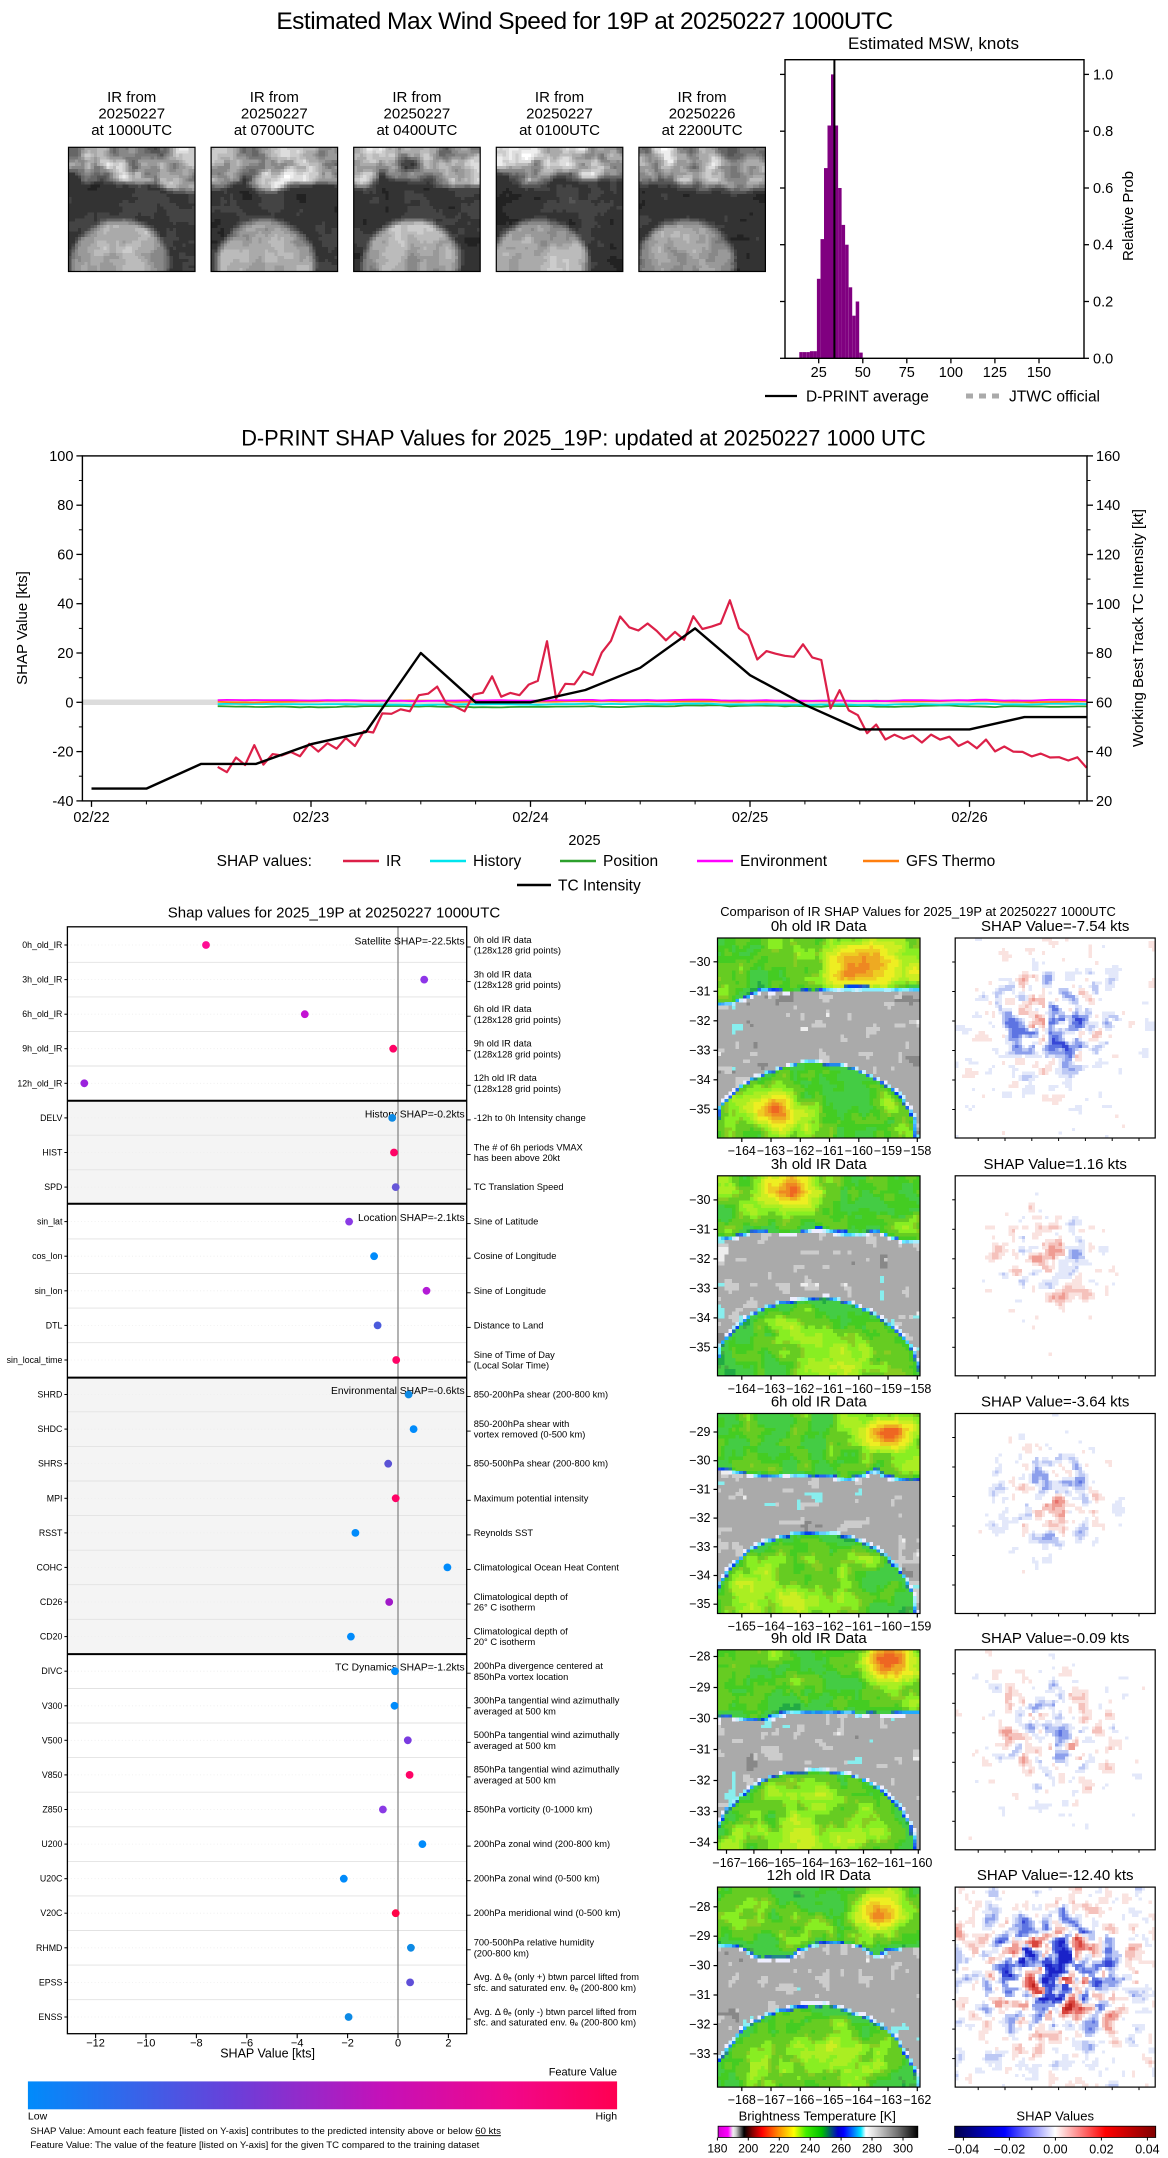 The image size is (1168, 2158). Describe the element at coordinates (819, 1402) in the screenshot. I see `svg-text: 6h old IR Data` at that location.